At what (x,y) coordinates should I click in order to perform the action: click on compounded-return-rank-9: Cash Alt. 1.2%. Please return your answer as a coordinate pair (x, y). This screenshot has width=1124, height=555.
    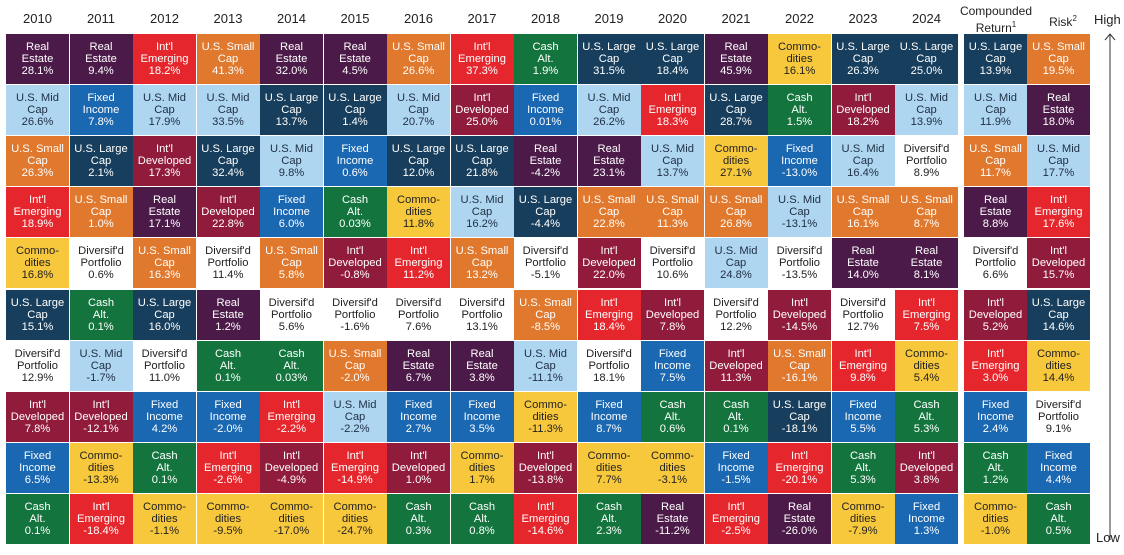
    Looking at the image, I should click on (995, 467).